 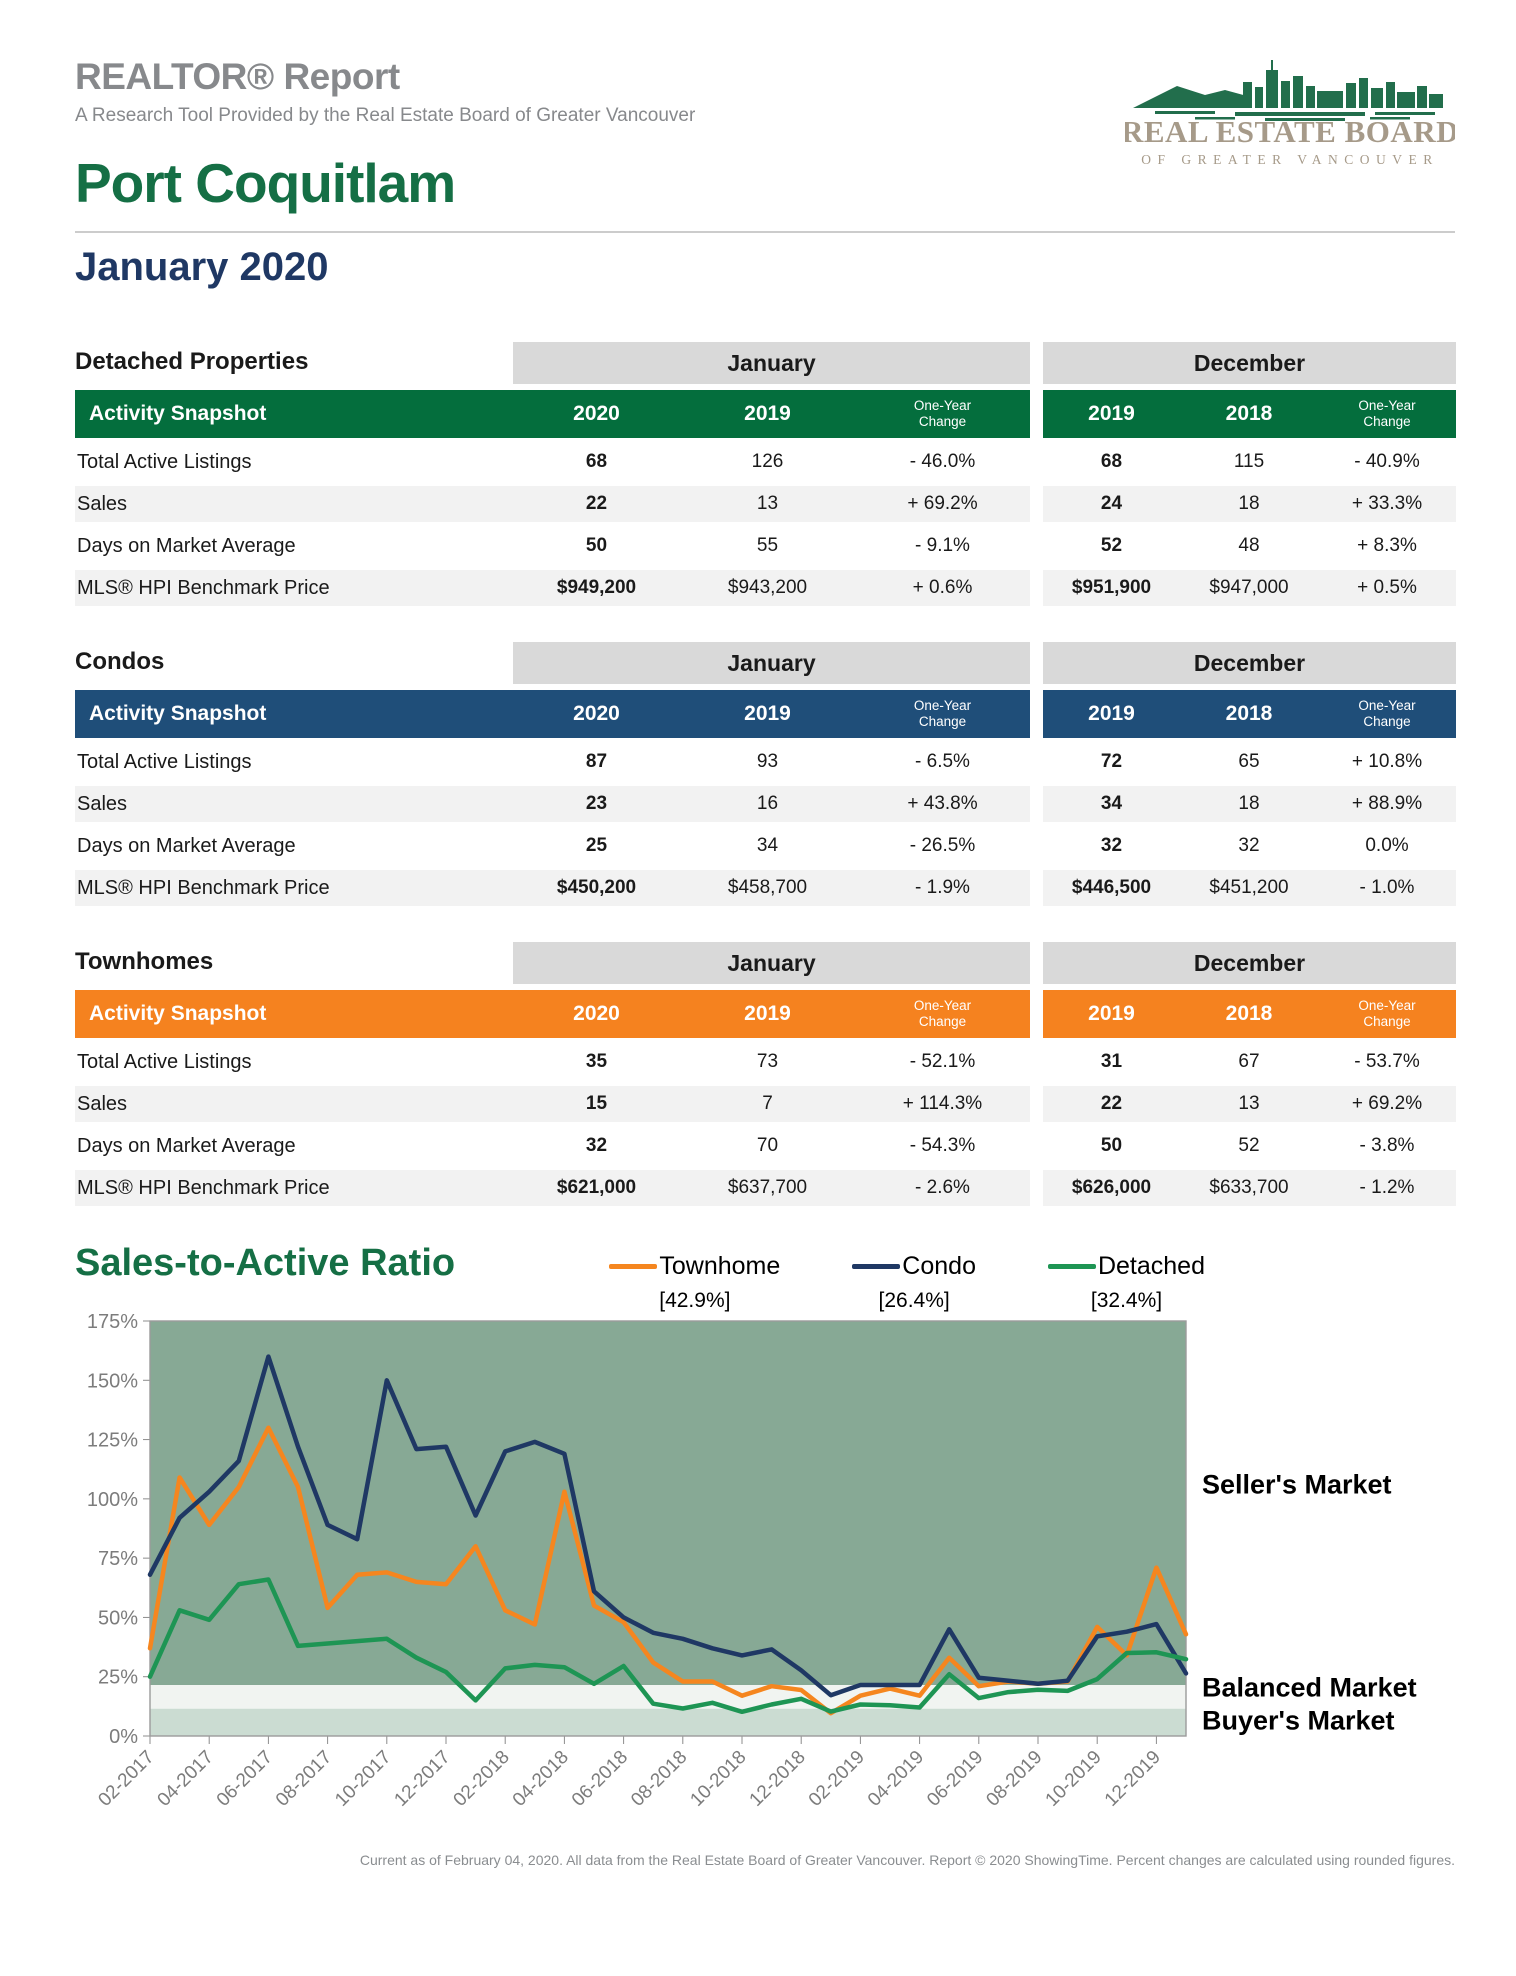 I want to click on legend-item-detached: Detached [32.4%], so click(x=1126, y=1282).